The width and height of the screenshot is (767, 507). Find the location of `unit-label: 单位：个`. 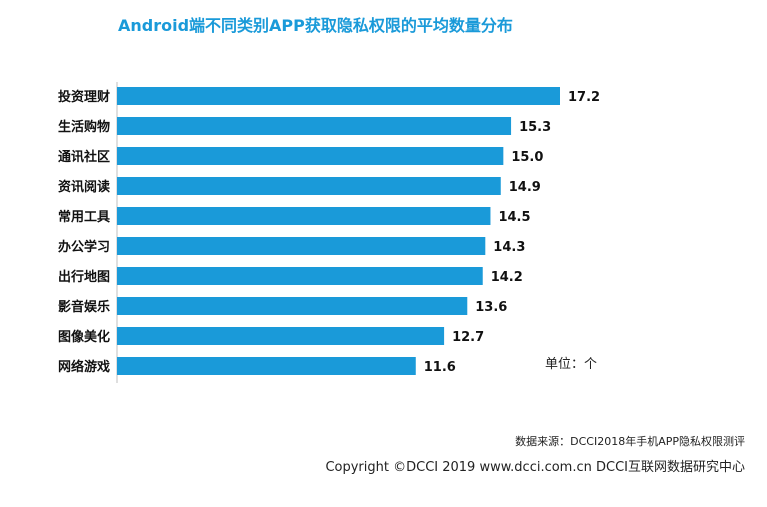

unit-label: 单位：个 is located at coordinates (571, 364).